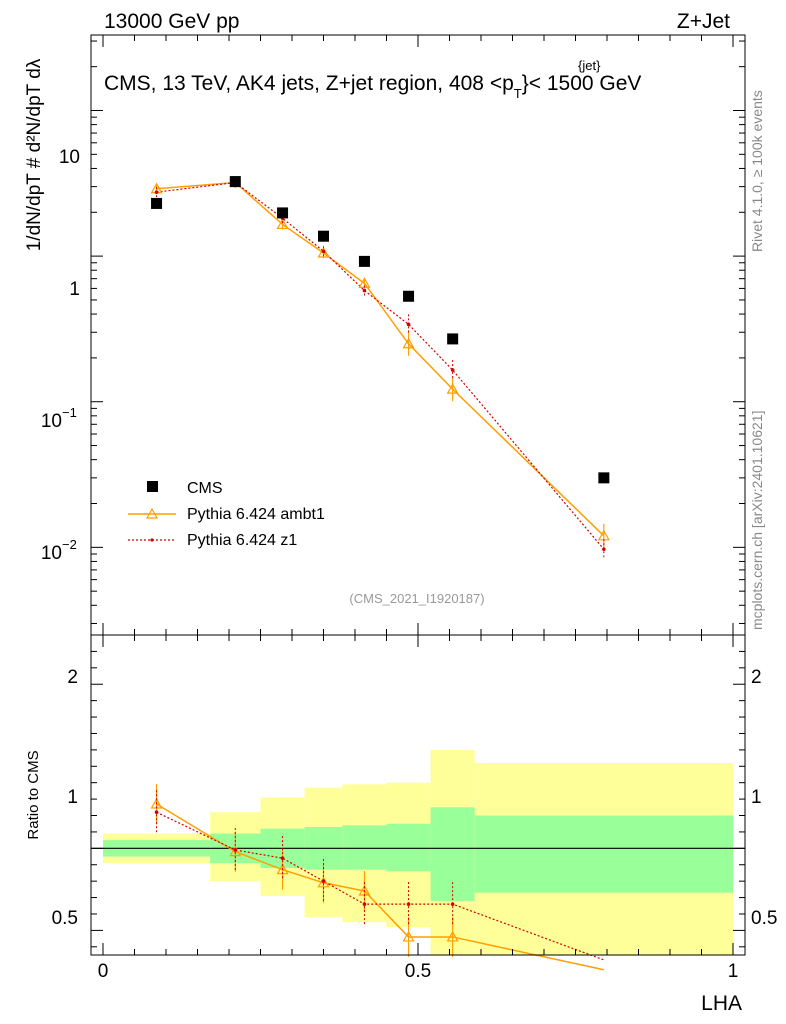  Describe the element at coordinates (152, 540) in the screenshot. I see `legend-z1-marker` at that location.